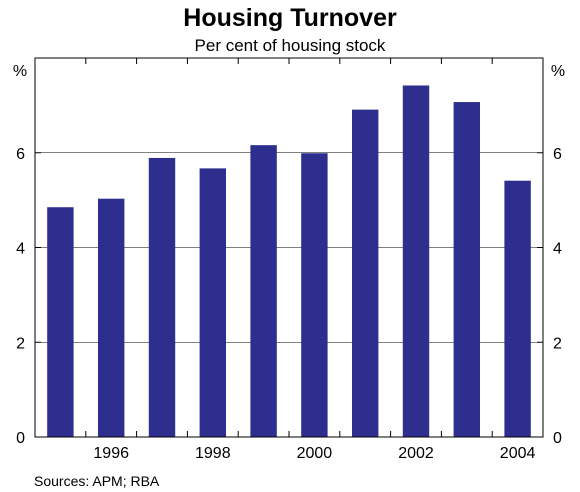 This screenshot has height=492, width=580. I want to click on y-tick-label-right: 2, so click(557, 343).